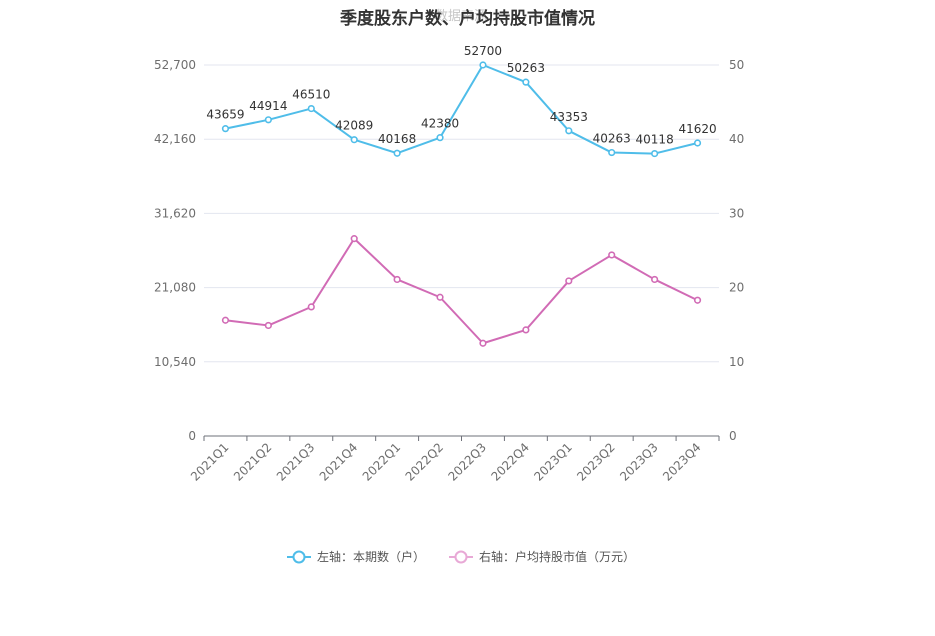  What do you see at coordinates (192, 436) in the screenshot?
I see `left-axis-tick-label: 0` at bounding box center [192, 436].